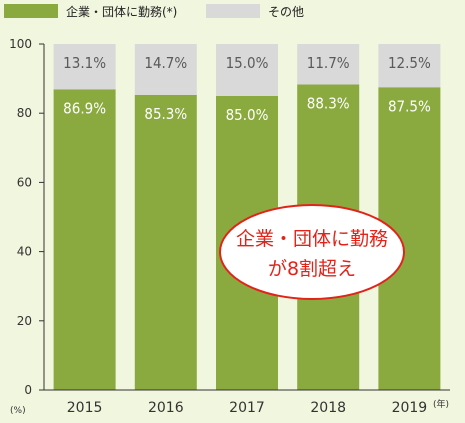 This screenshot has height=423, width=465. I want to click on x-tick-label: 2019, so click(410, 408).